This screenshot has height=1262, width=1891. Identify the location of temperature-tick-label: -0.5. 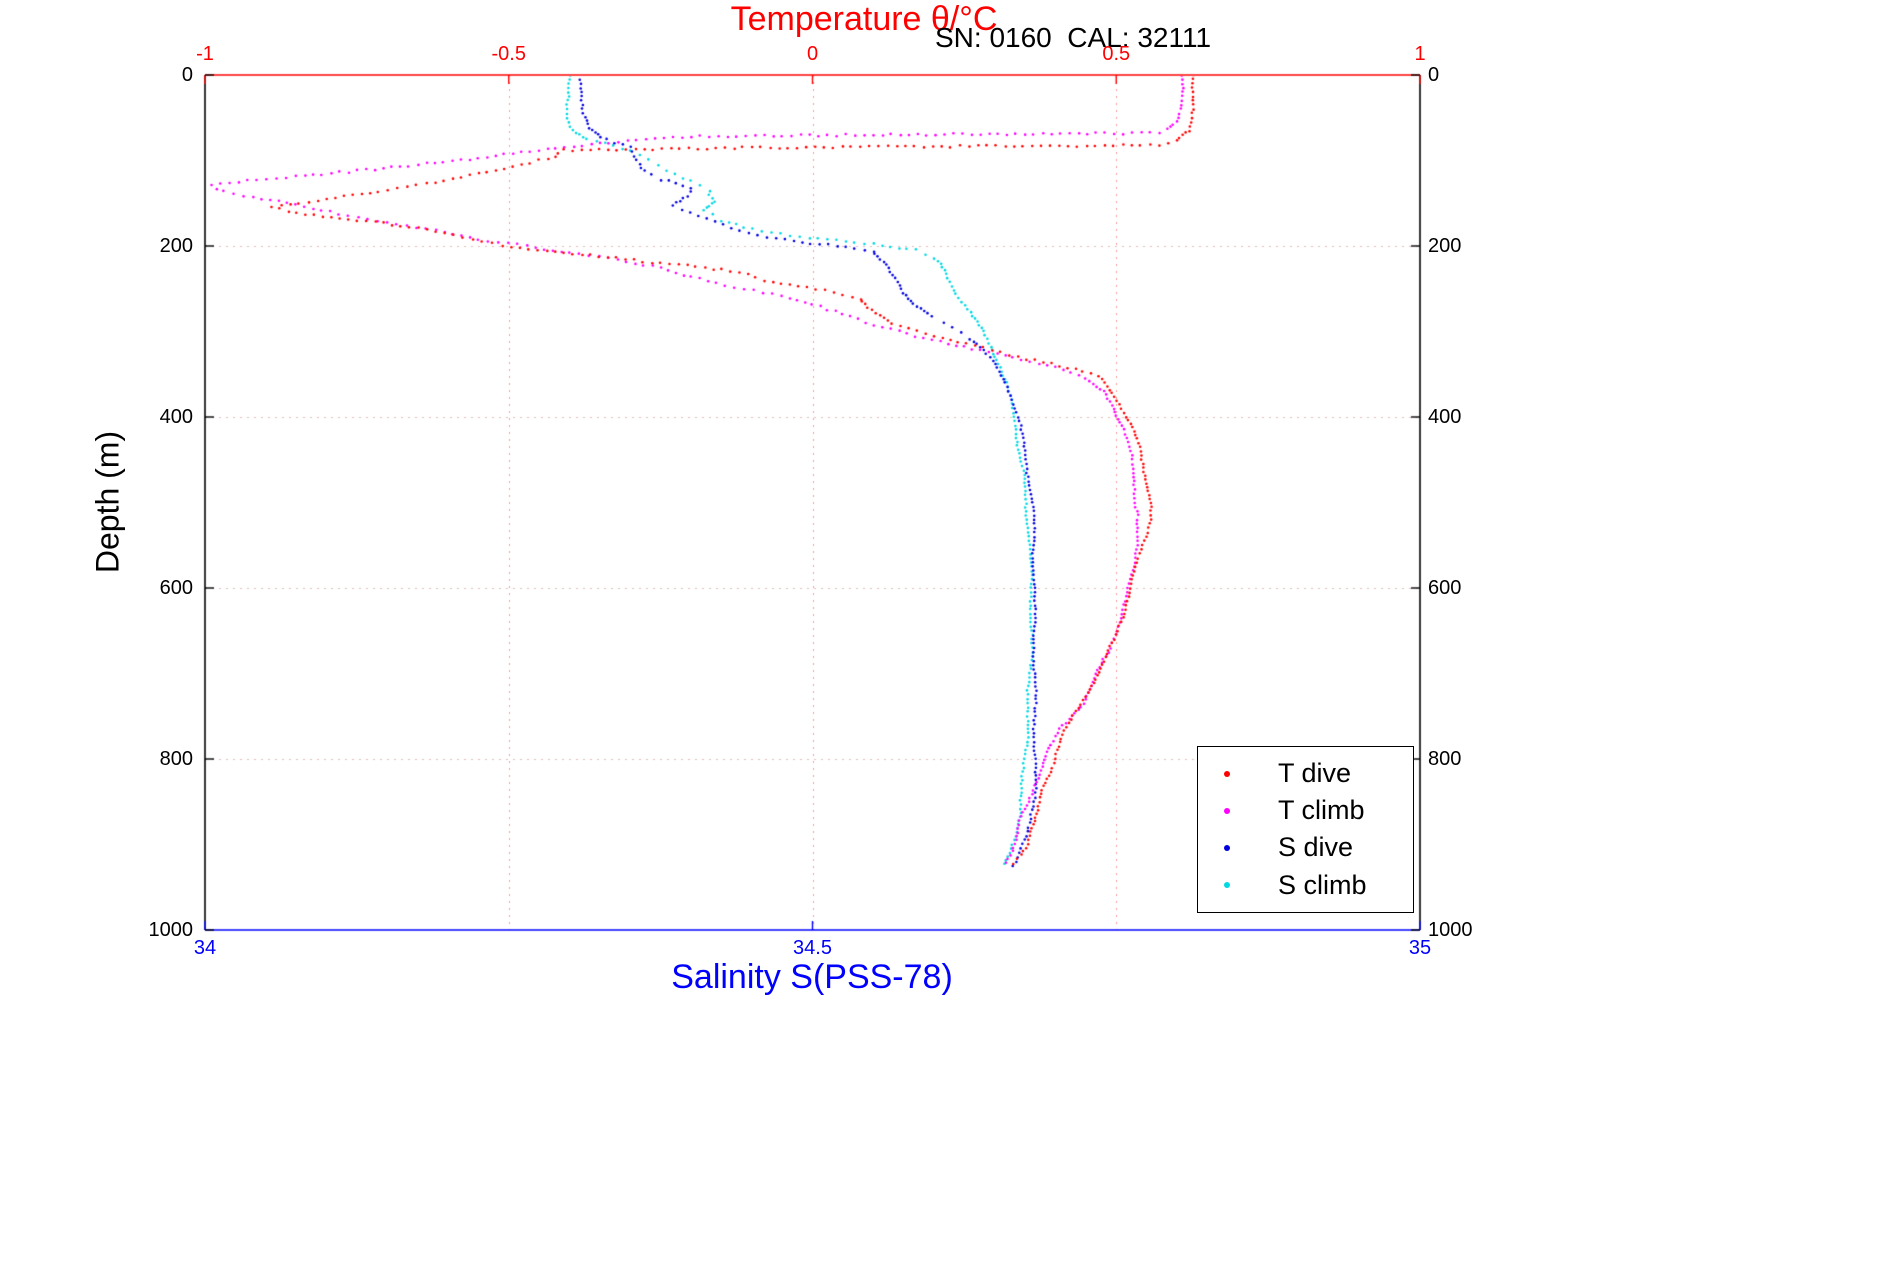
(508, 54).